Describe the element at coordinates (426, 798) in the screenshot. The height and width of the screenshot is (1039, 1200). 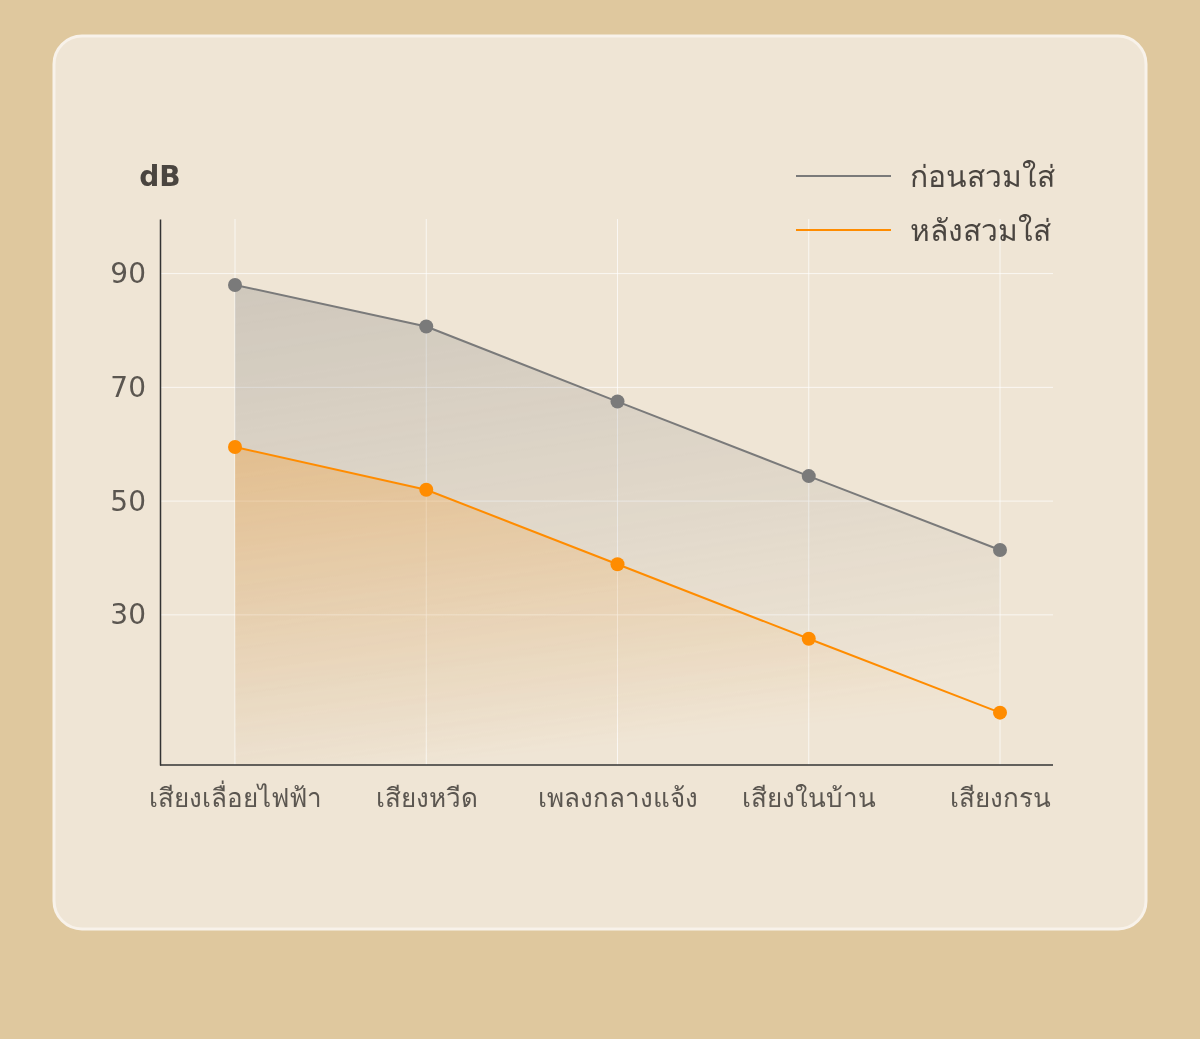
I see `x-tick-label: เสียงหวีด` at that location.